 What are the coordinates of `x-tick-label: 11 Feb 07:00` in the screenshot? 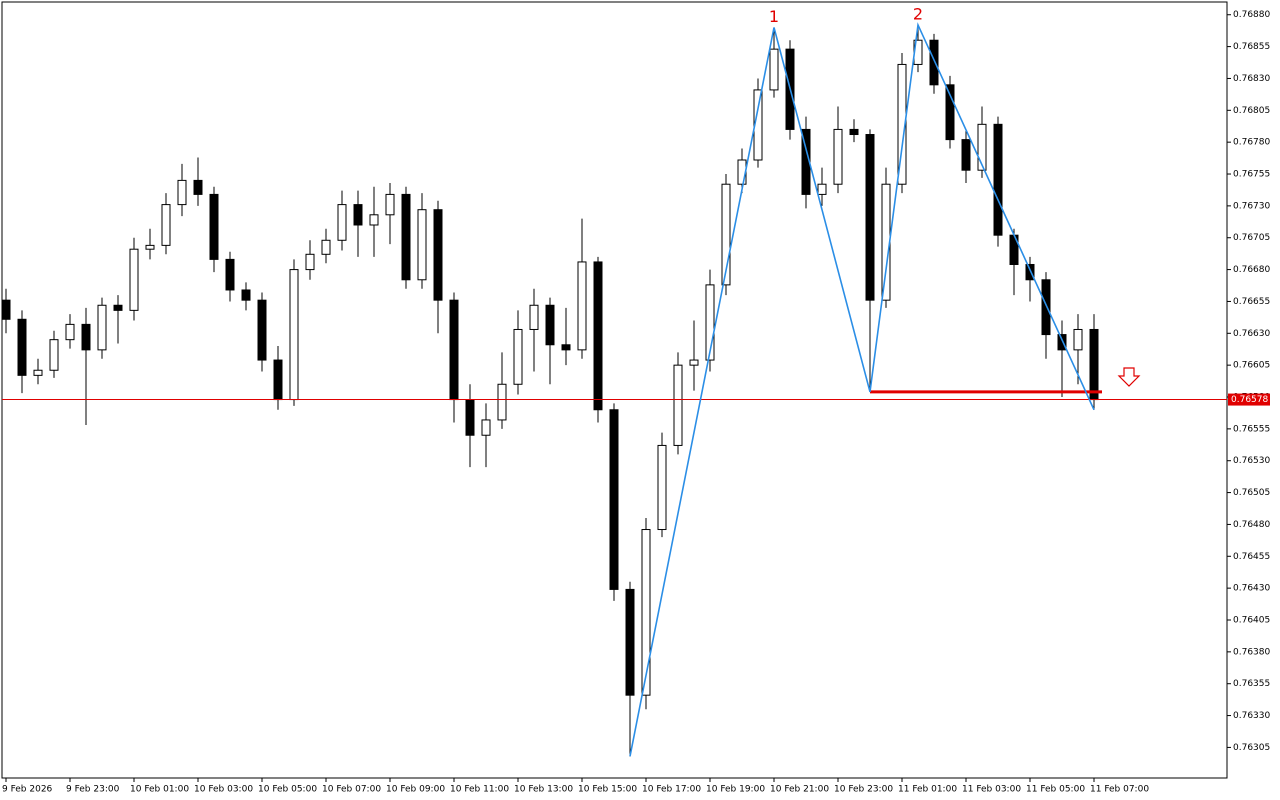 It's located at (1119, 790).